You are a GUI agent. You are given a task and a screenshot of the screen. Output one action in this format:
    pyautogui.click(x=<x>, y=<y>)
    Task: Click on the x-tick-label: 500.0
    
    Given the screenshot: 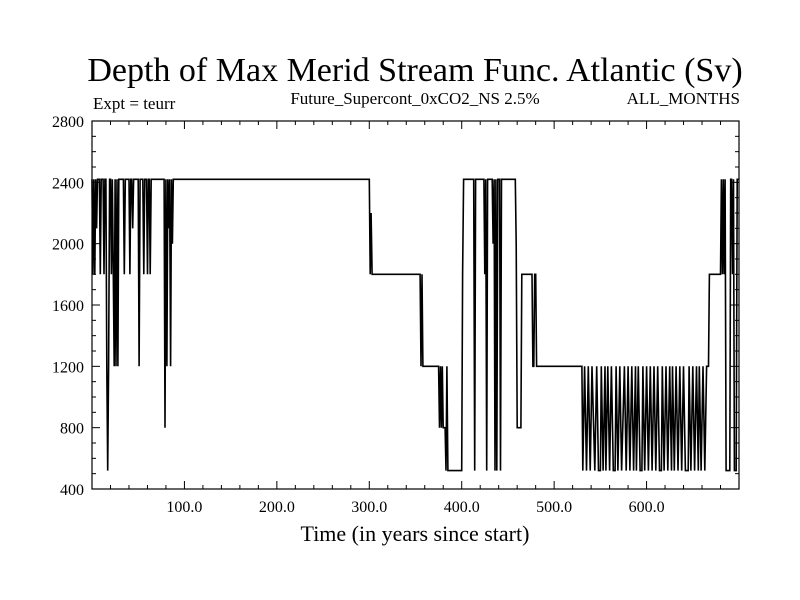 What is the action you would take?
    pyautogui.click(x=554, y=507)
    